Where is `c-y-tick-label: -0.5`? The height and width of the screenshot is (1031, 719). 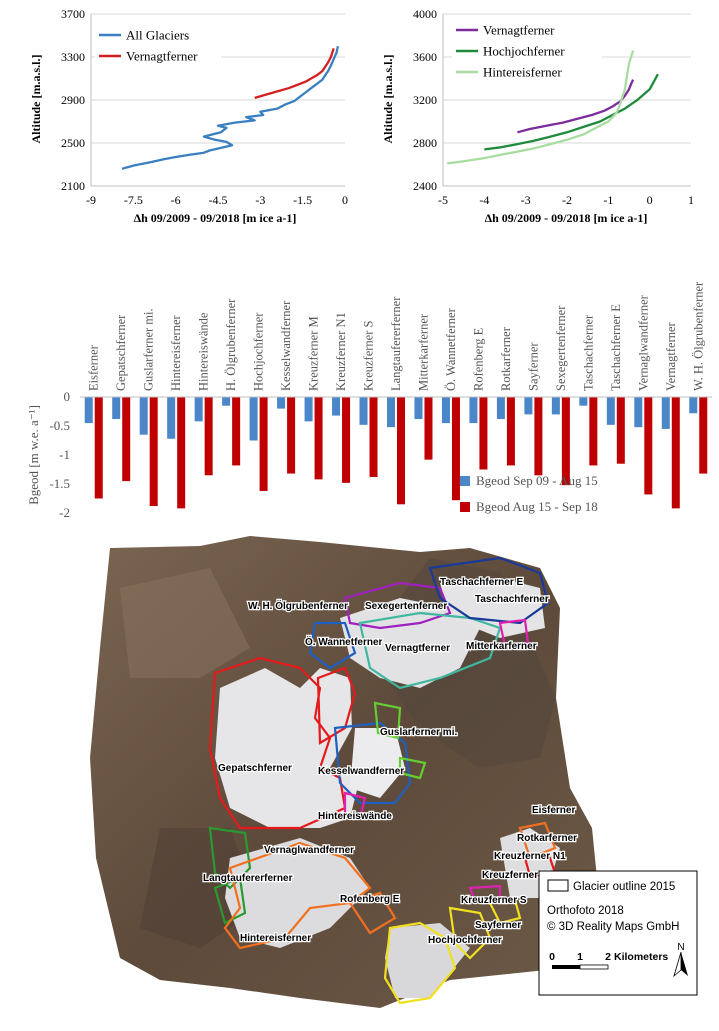
c-y-tick-label: -0.5 is located at coordinates (59, 425).